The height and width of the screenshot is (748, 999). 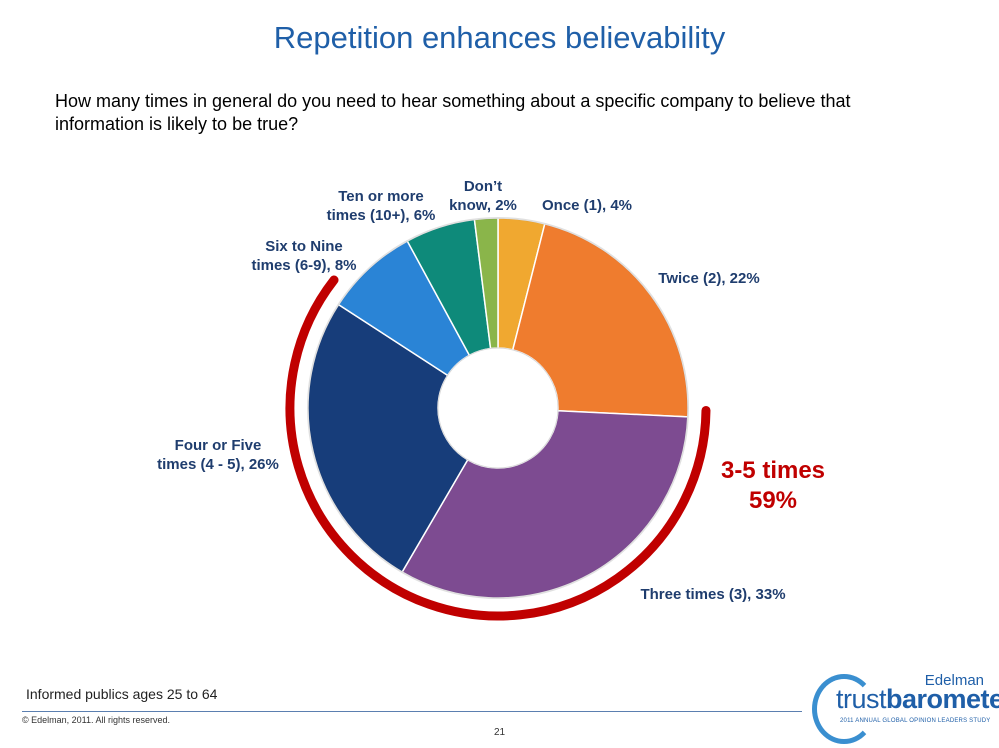 What do you see at coordinates (915, 721) in the screenshot?
I see `logo-subtitle: 2011 ANNUAL GLOBAL OPINION LEADERS STUDY` at bounding box center [915, 721].